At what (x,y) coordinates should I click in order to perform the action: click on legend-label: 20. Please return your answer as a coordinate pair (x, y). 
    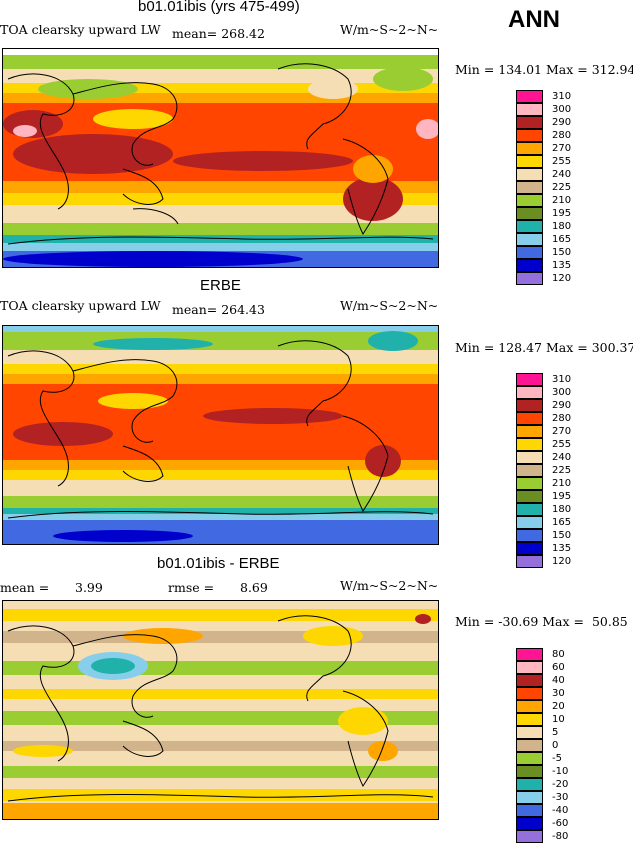
    Looking at the image, I should click on (558, 706).